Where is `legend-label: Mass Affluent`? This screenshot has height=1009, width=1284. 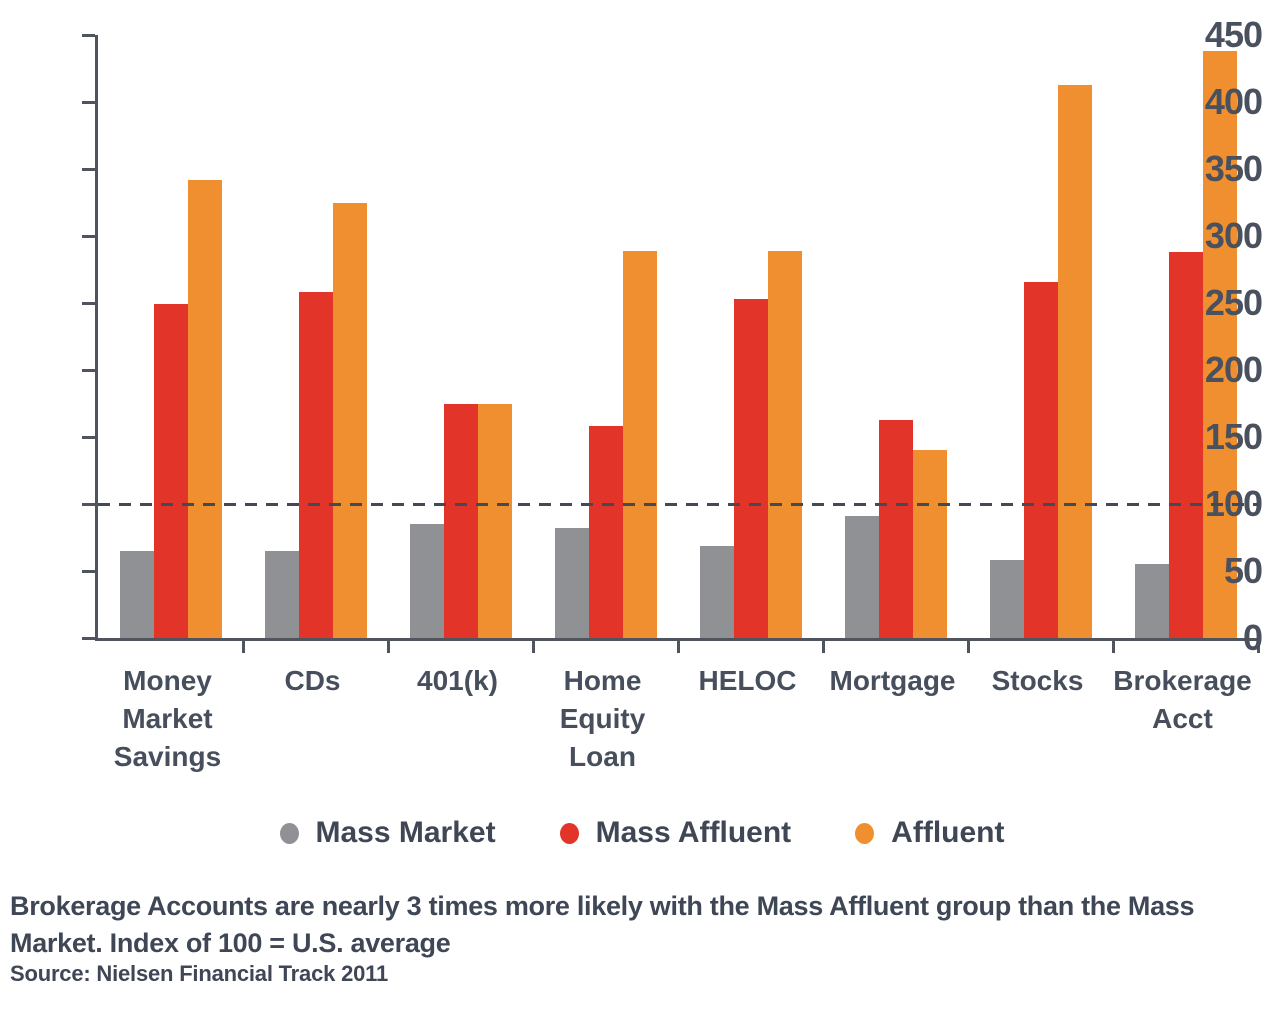 legend-label: Mass Affluent is located at coordinates (693, 832).